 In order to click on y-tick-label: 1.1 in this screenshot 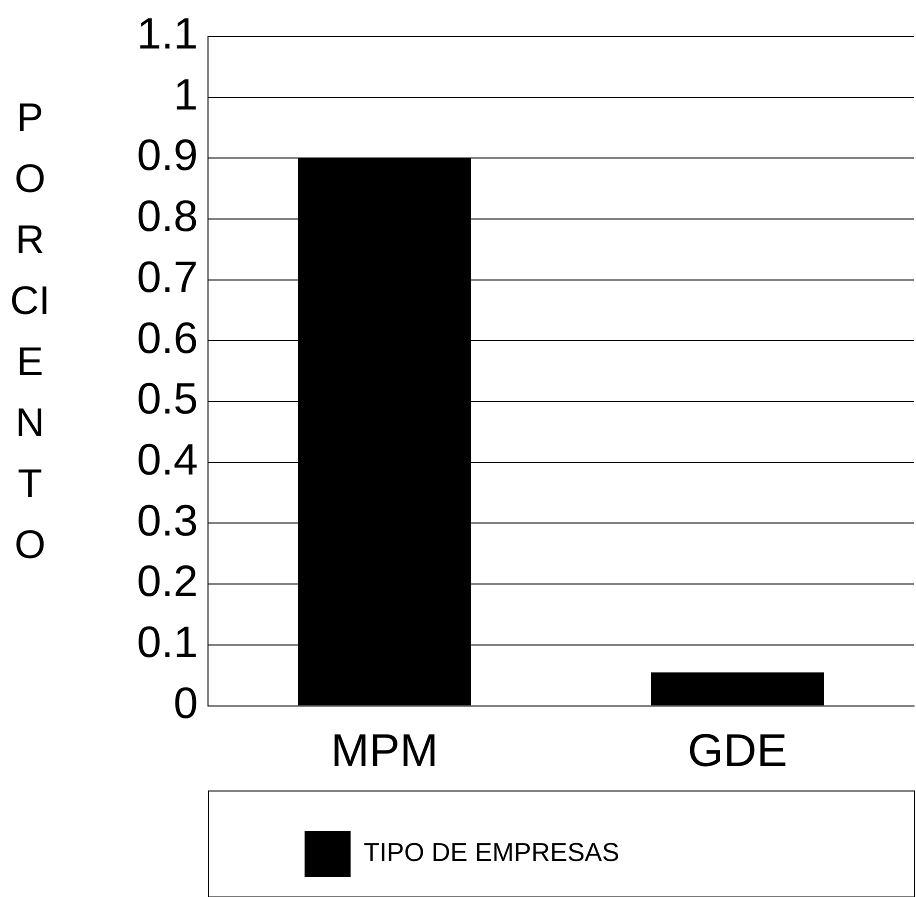, I will do `click(167, 34)`.